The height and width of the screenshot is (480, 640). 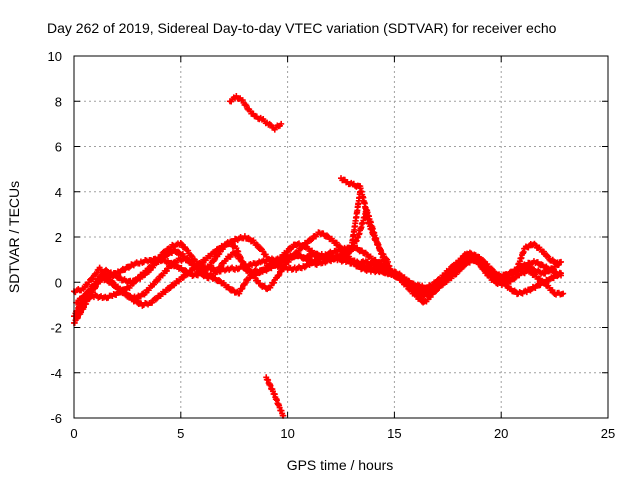 What do you see at coordinates (501, 433) in the screenshot?
I see `x-tick-label: 20` at bounding box center [501, 433].